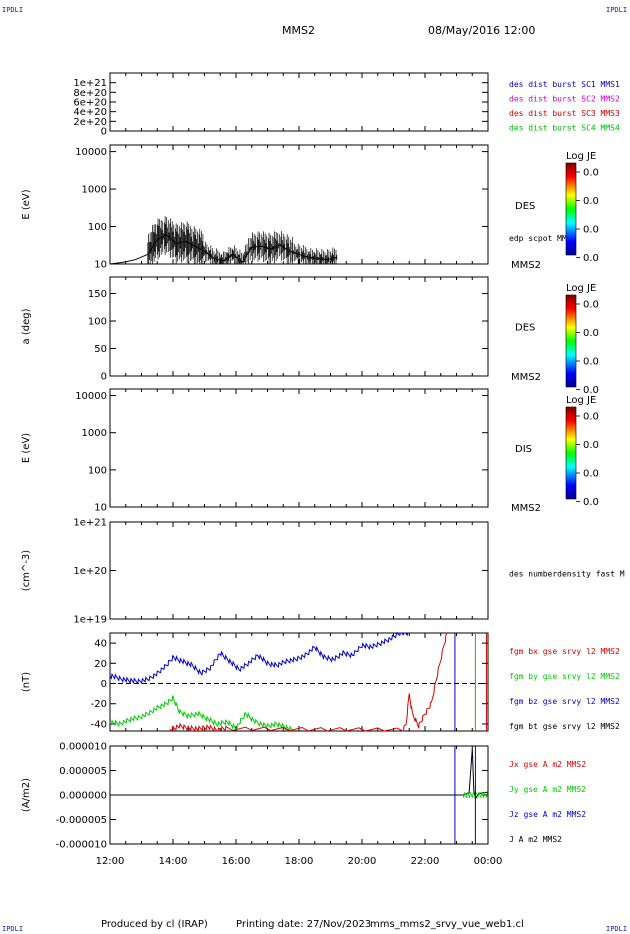 The height and width of the screenshot is (934, 630). I want to click on time-tick-label: 12:00, so click(110, 861).